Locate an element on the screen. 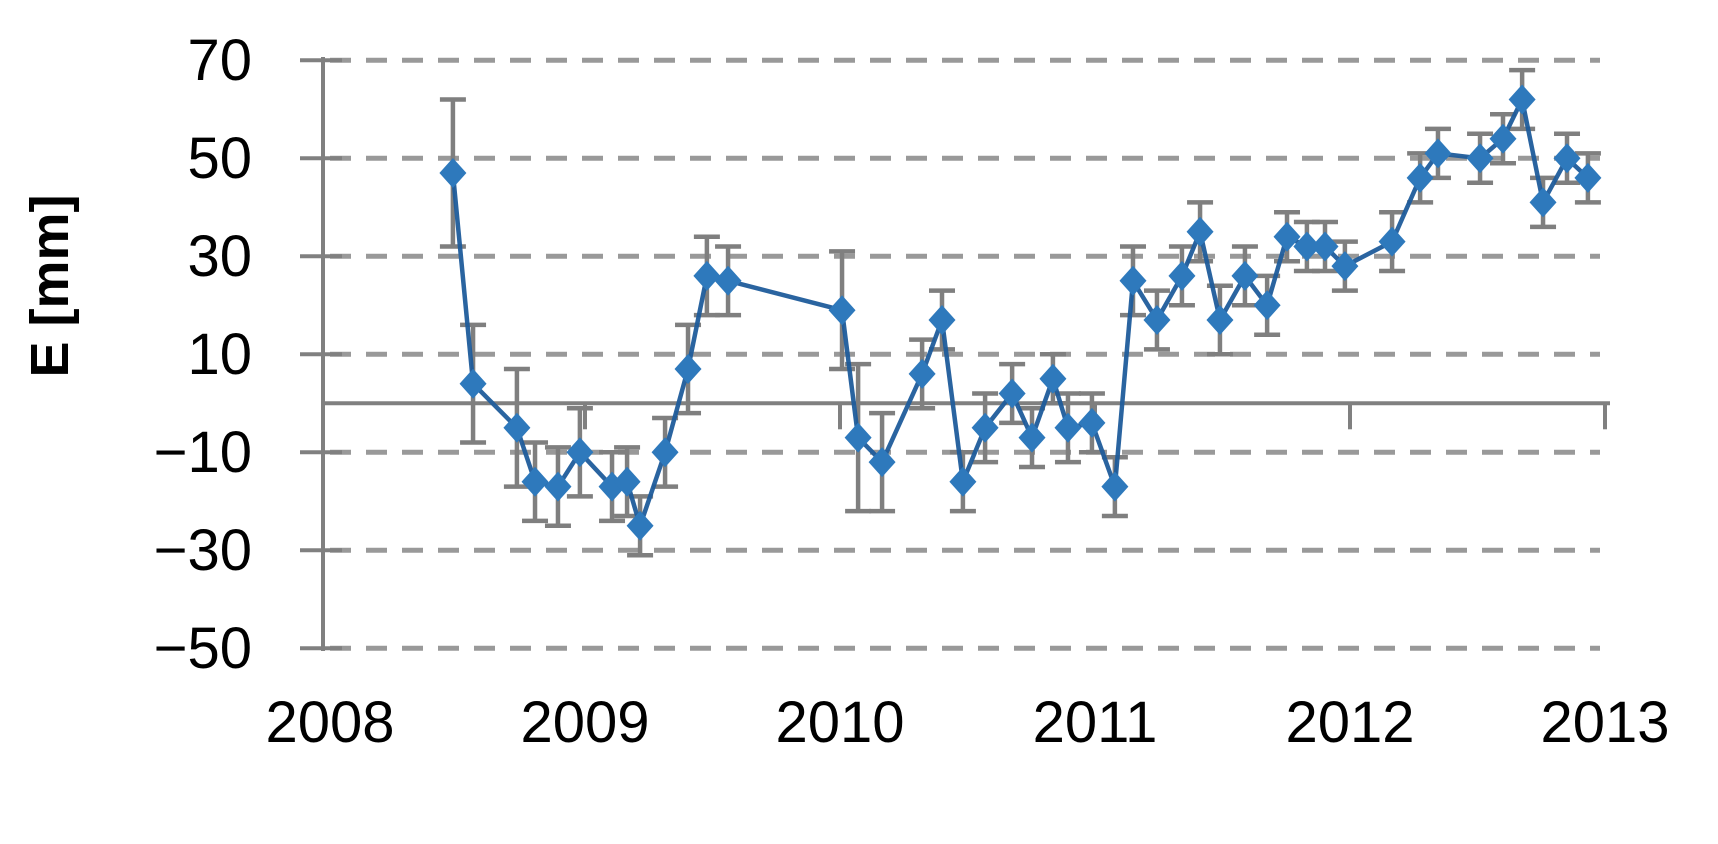  y-tick-label-10: 10 is located at coordinates (219, 354).